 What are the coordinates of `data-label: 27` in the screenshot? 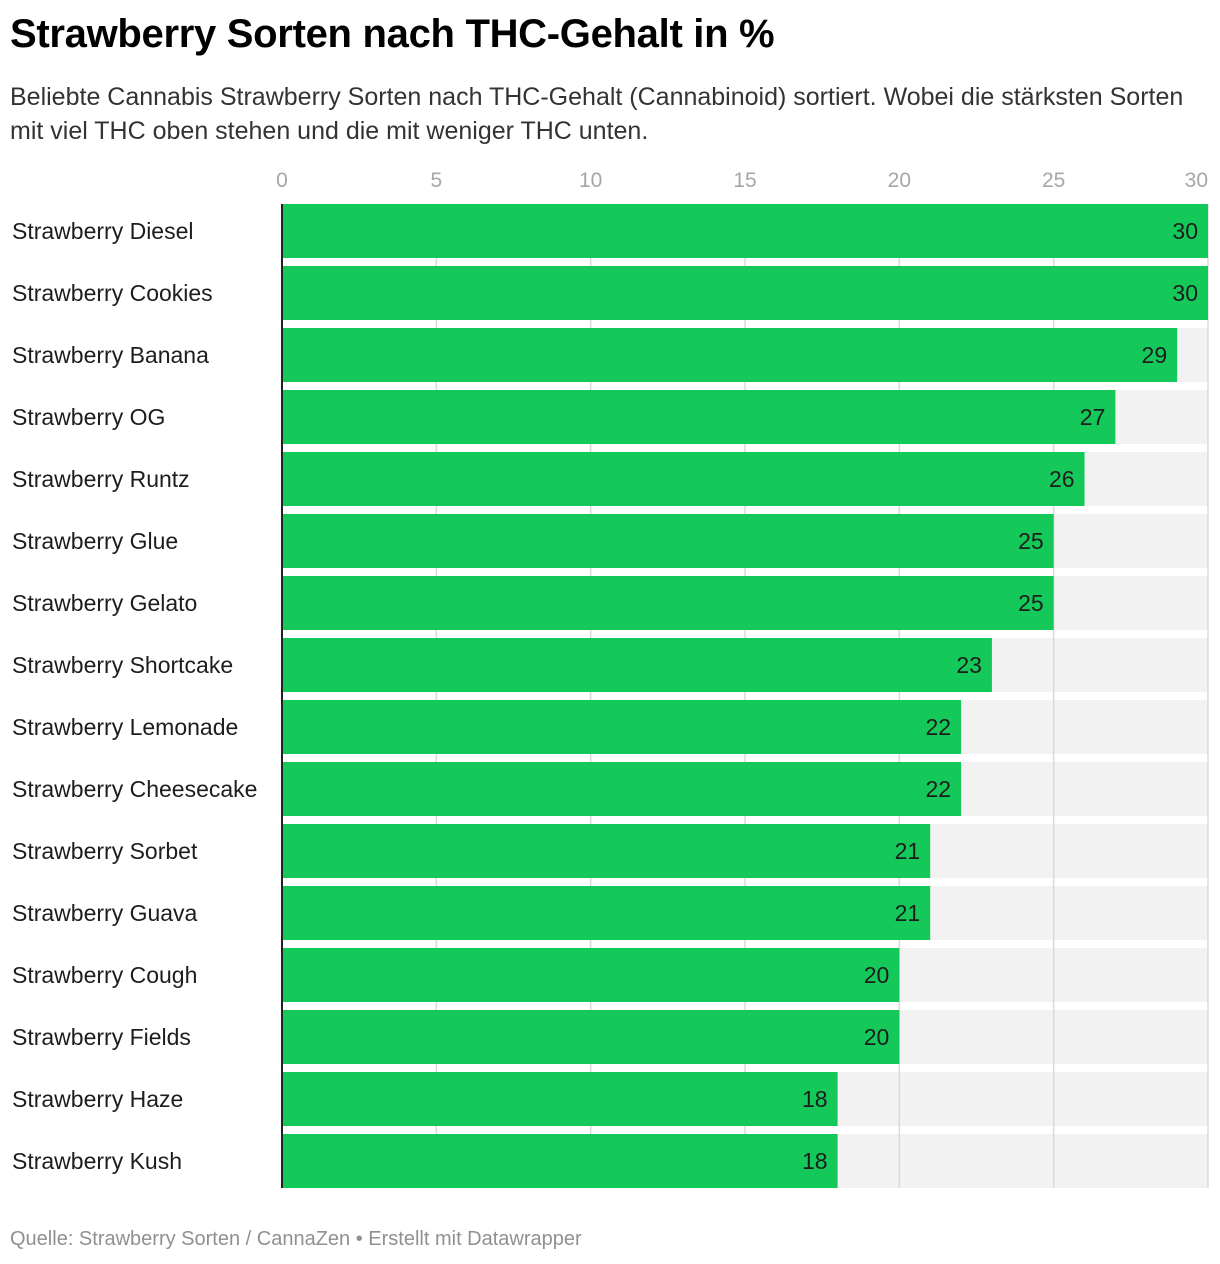 It's located at (1093, 417).